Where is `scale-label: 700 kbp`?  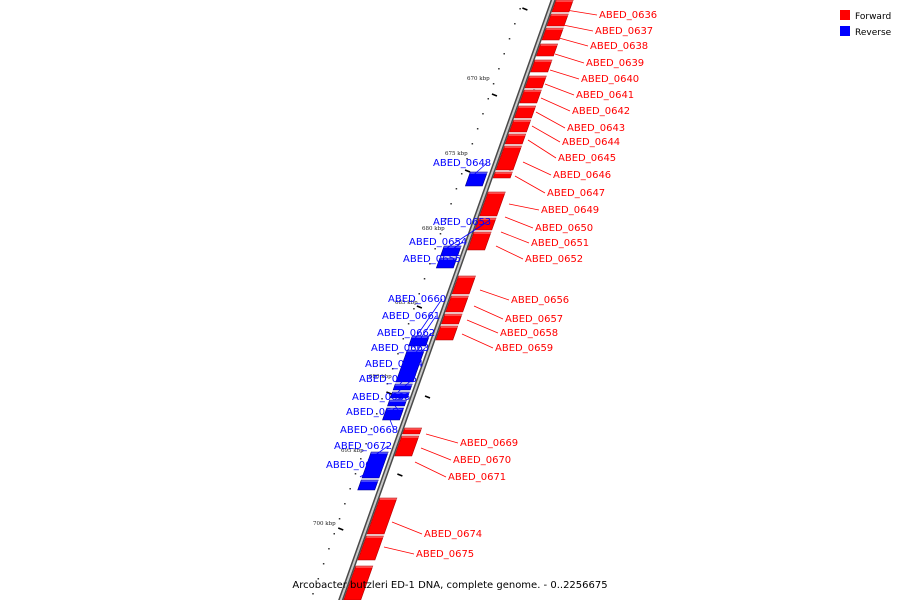 scale-label: 700 kbp is located at coordinates (324, 524).